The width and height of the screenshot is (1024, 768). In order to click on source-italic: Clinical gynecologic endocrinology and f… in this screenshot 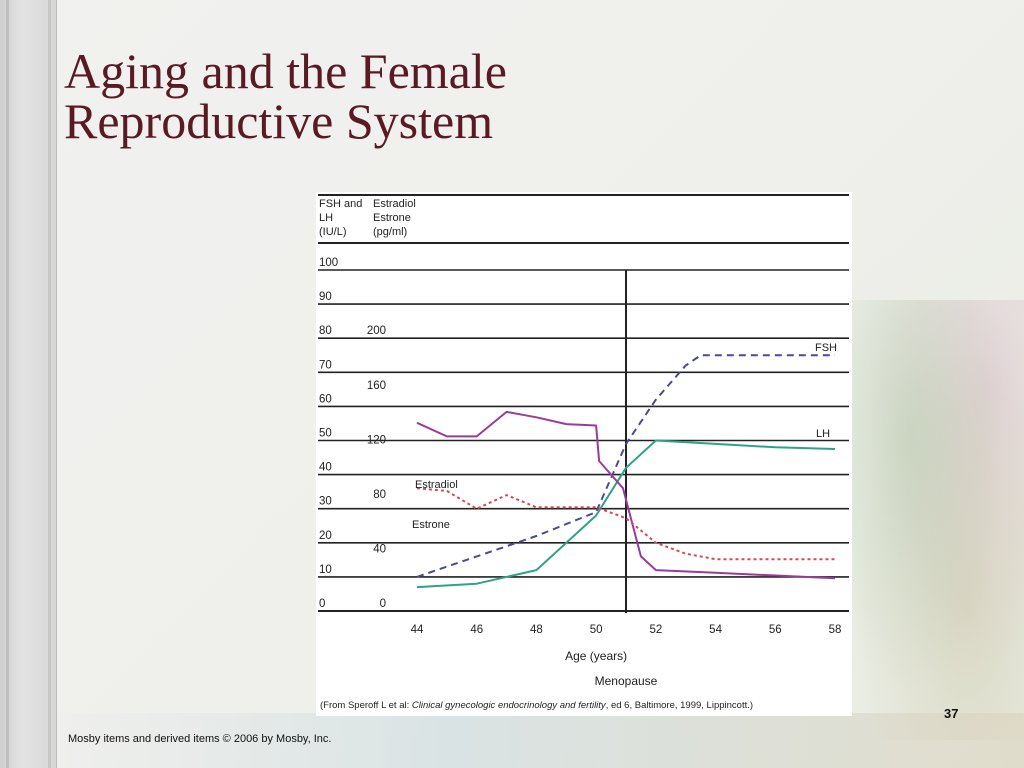, I will do `click(509, 705)`.